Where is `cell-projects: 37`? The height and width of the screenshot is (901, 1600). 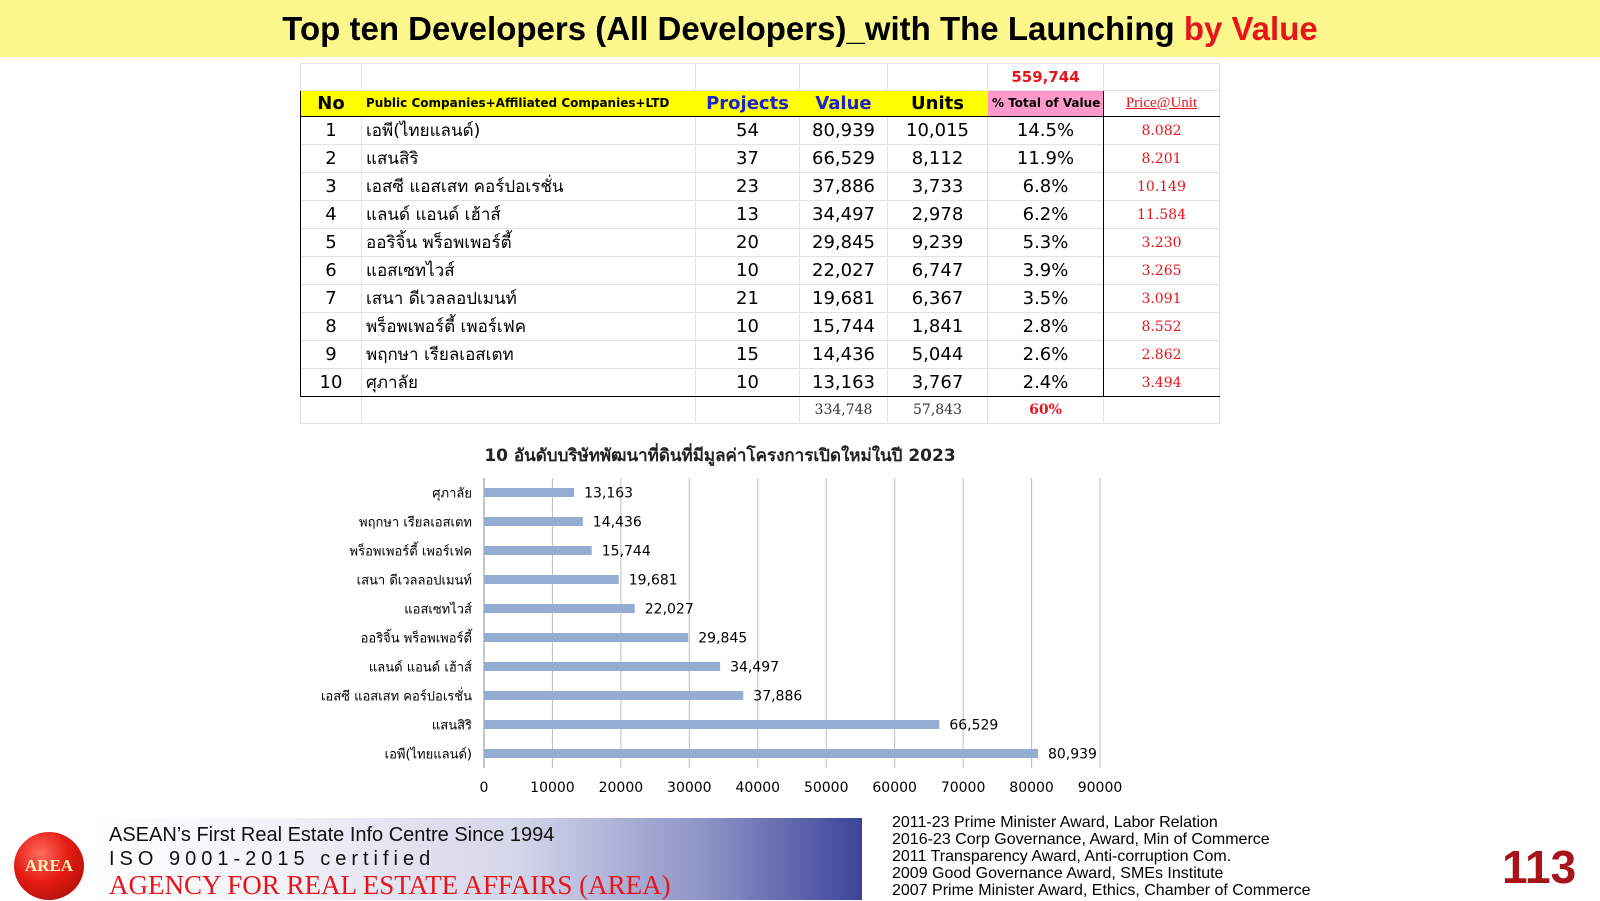
cell-projects: 37 is located at coordinates (747, 158).